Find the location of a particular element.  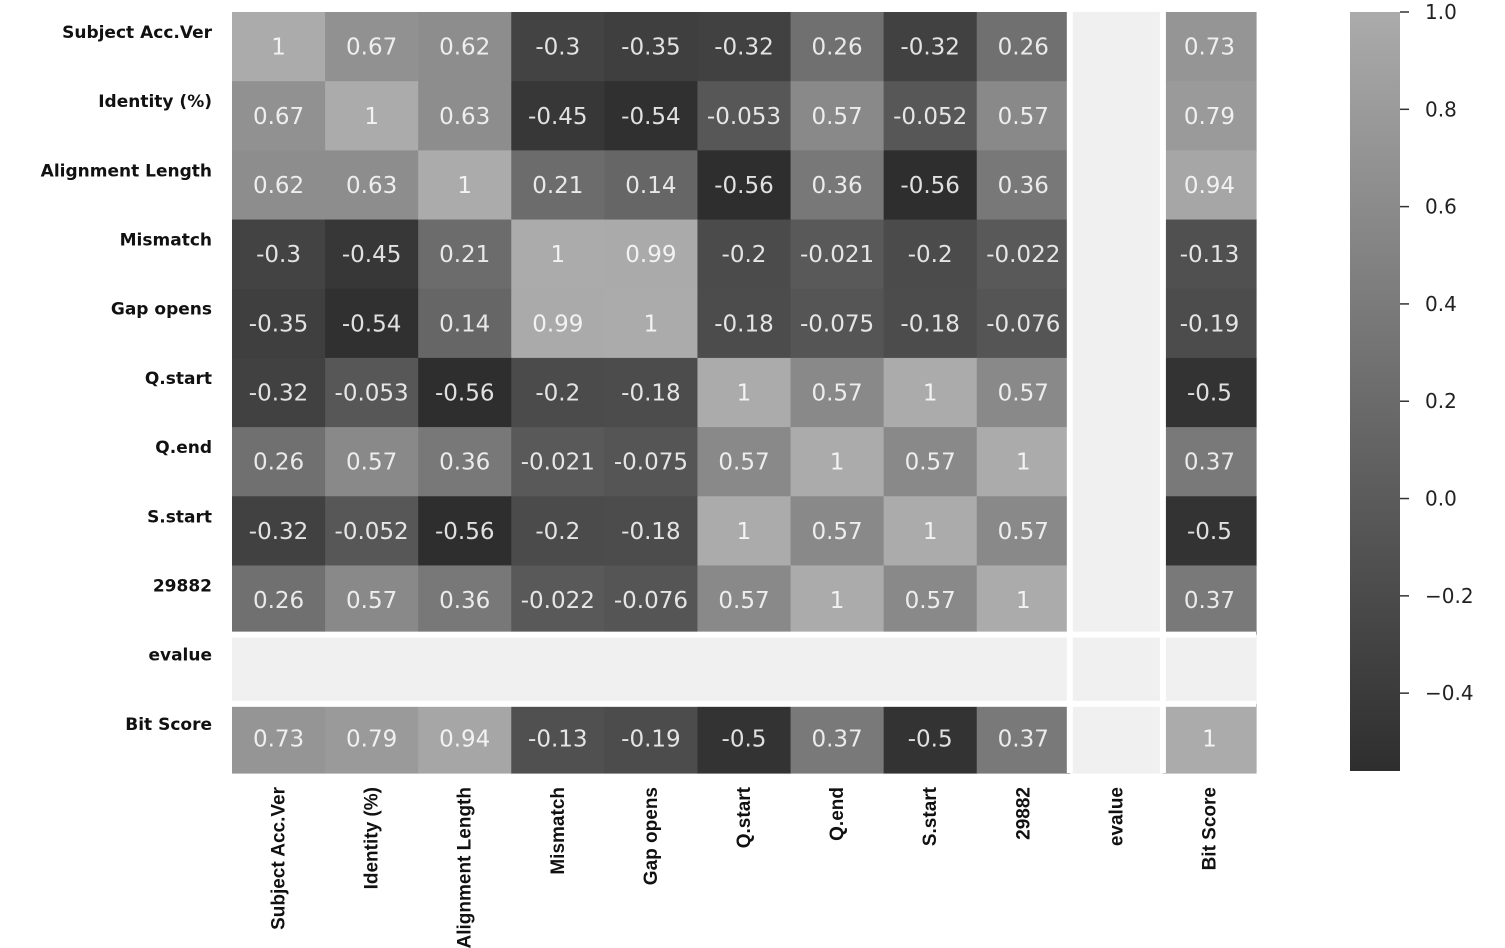

row-label: Bit Score is located at coordinates (168, 725).